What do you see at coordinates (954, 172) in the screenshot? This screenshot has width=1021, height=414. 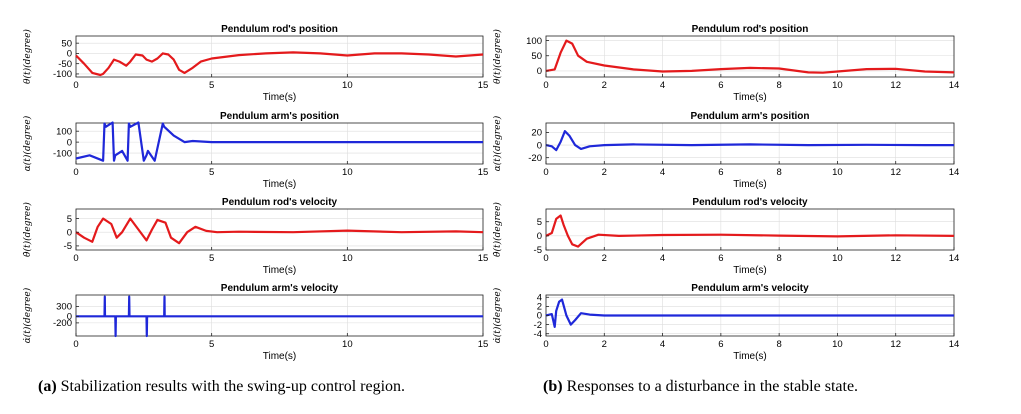 I see `x-tick-label: 14` at bounding box center [954, 172].